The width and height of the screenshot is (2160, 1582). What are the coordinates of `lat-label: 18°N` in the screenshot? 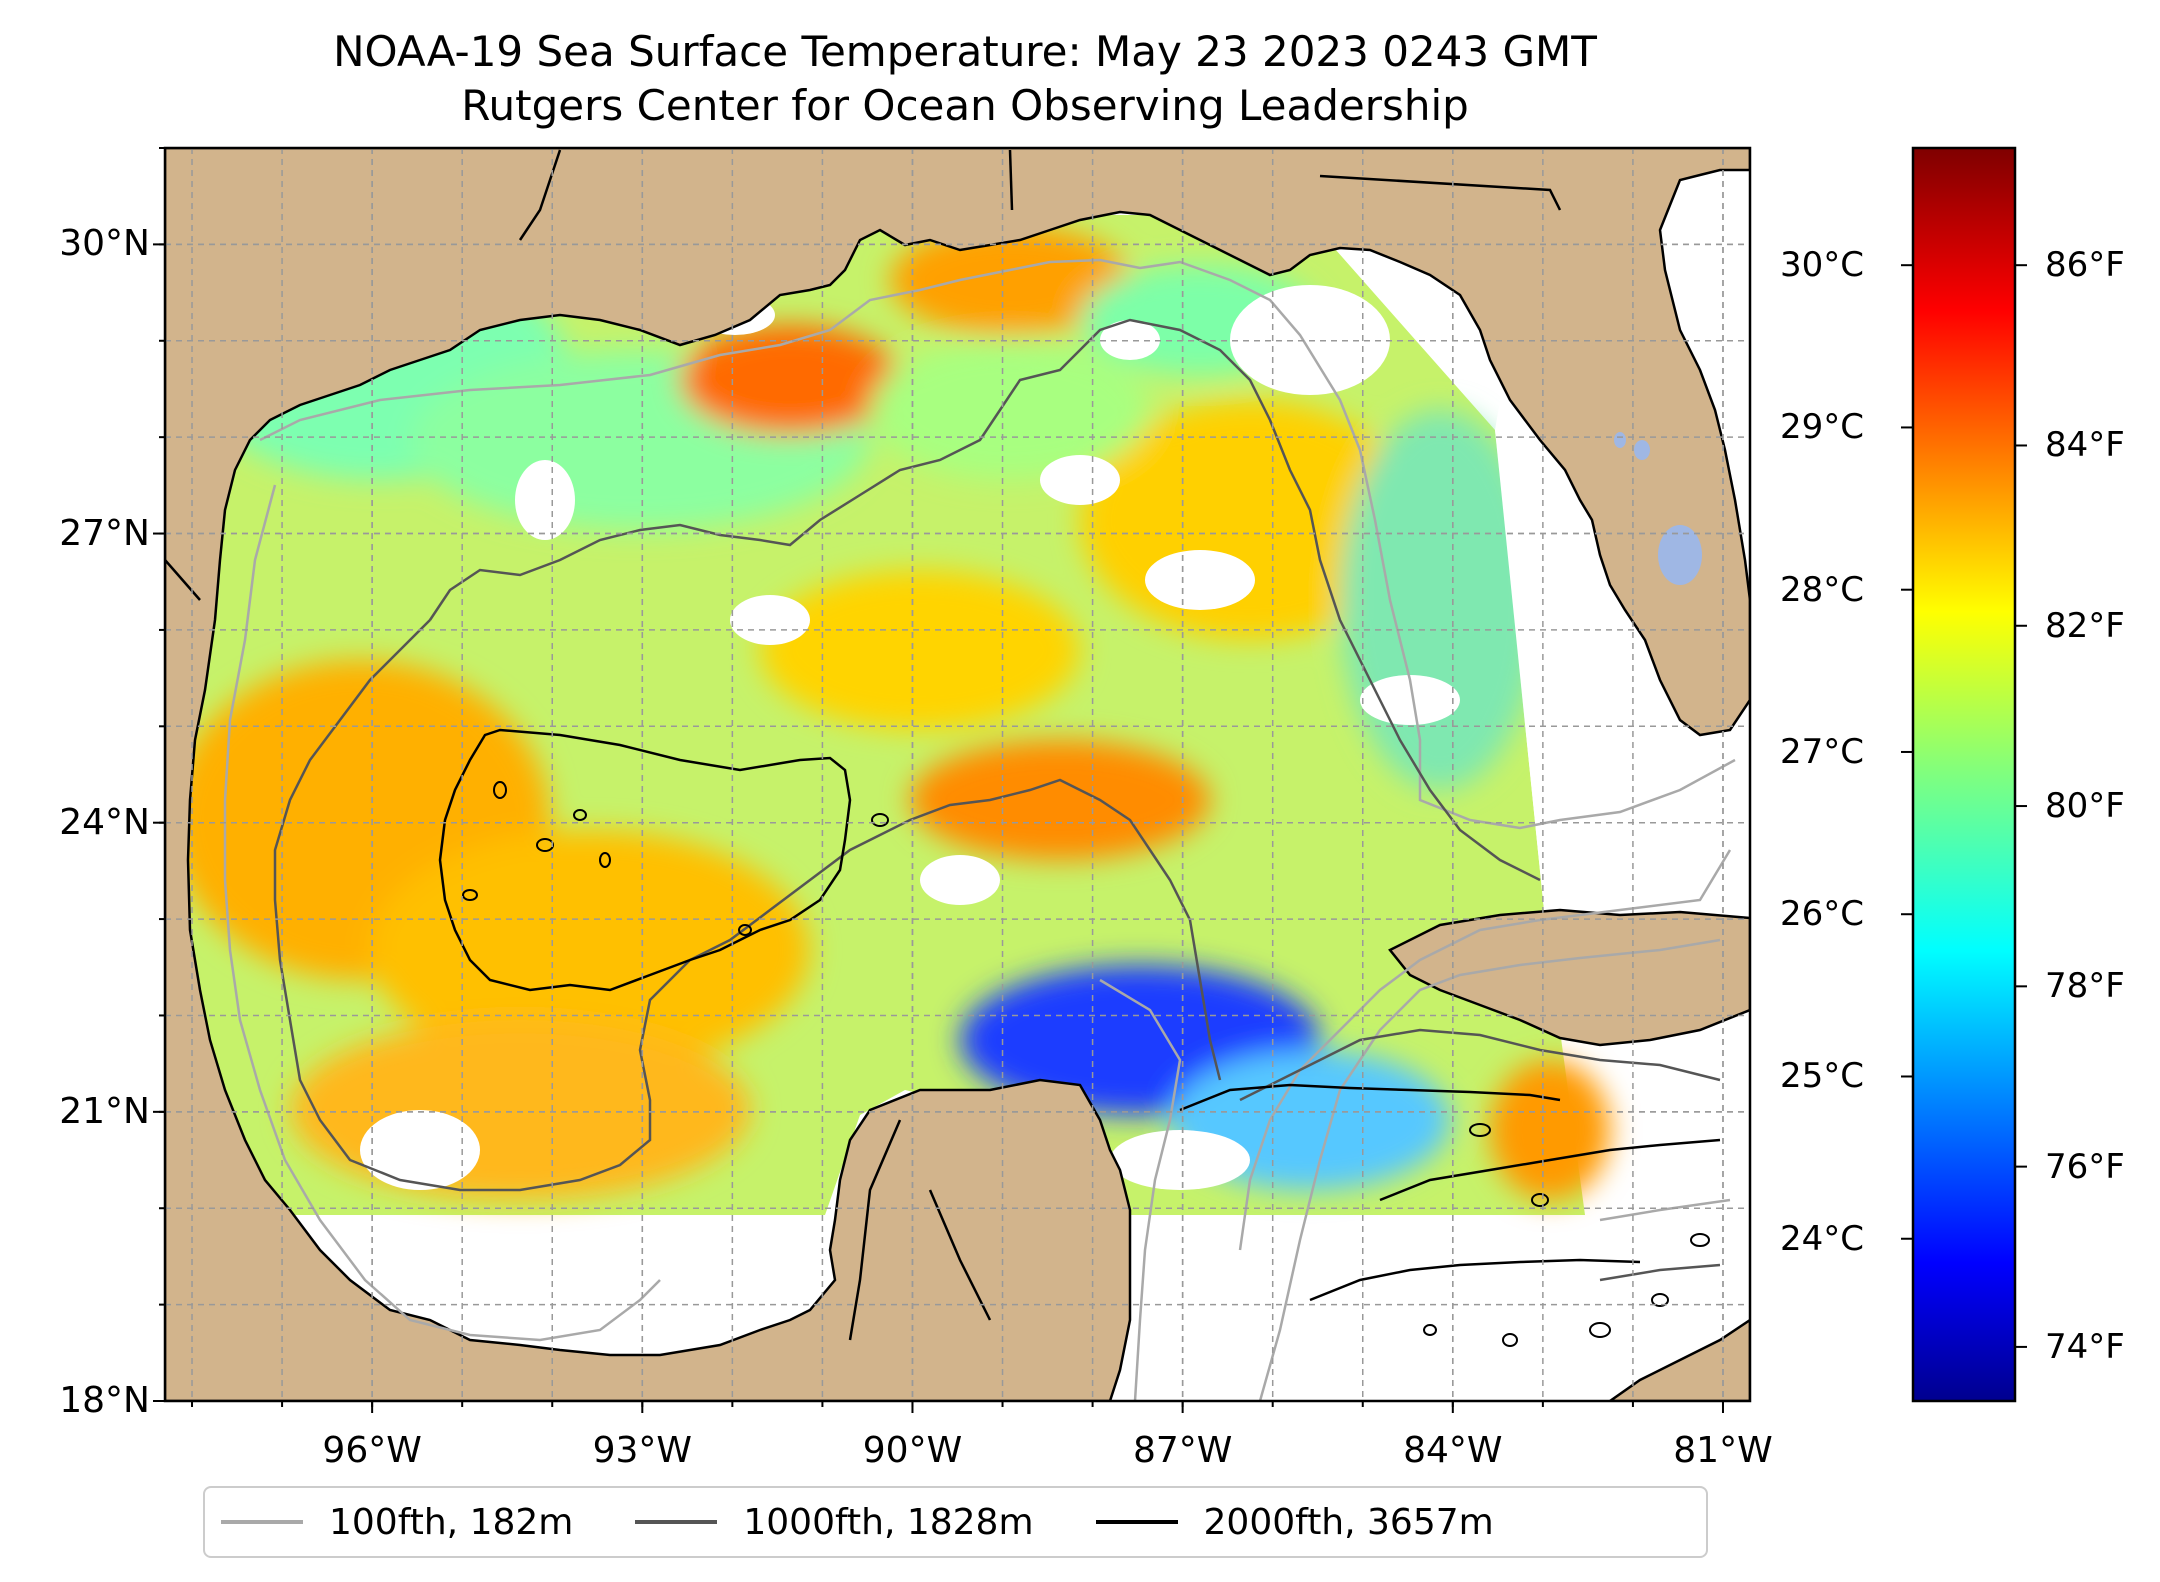 It's located at (104, 1400).